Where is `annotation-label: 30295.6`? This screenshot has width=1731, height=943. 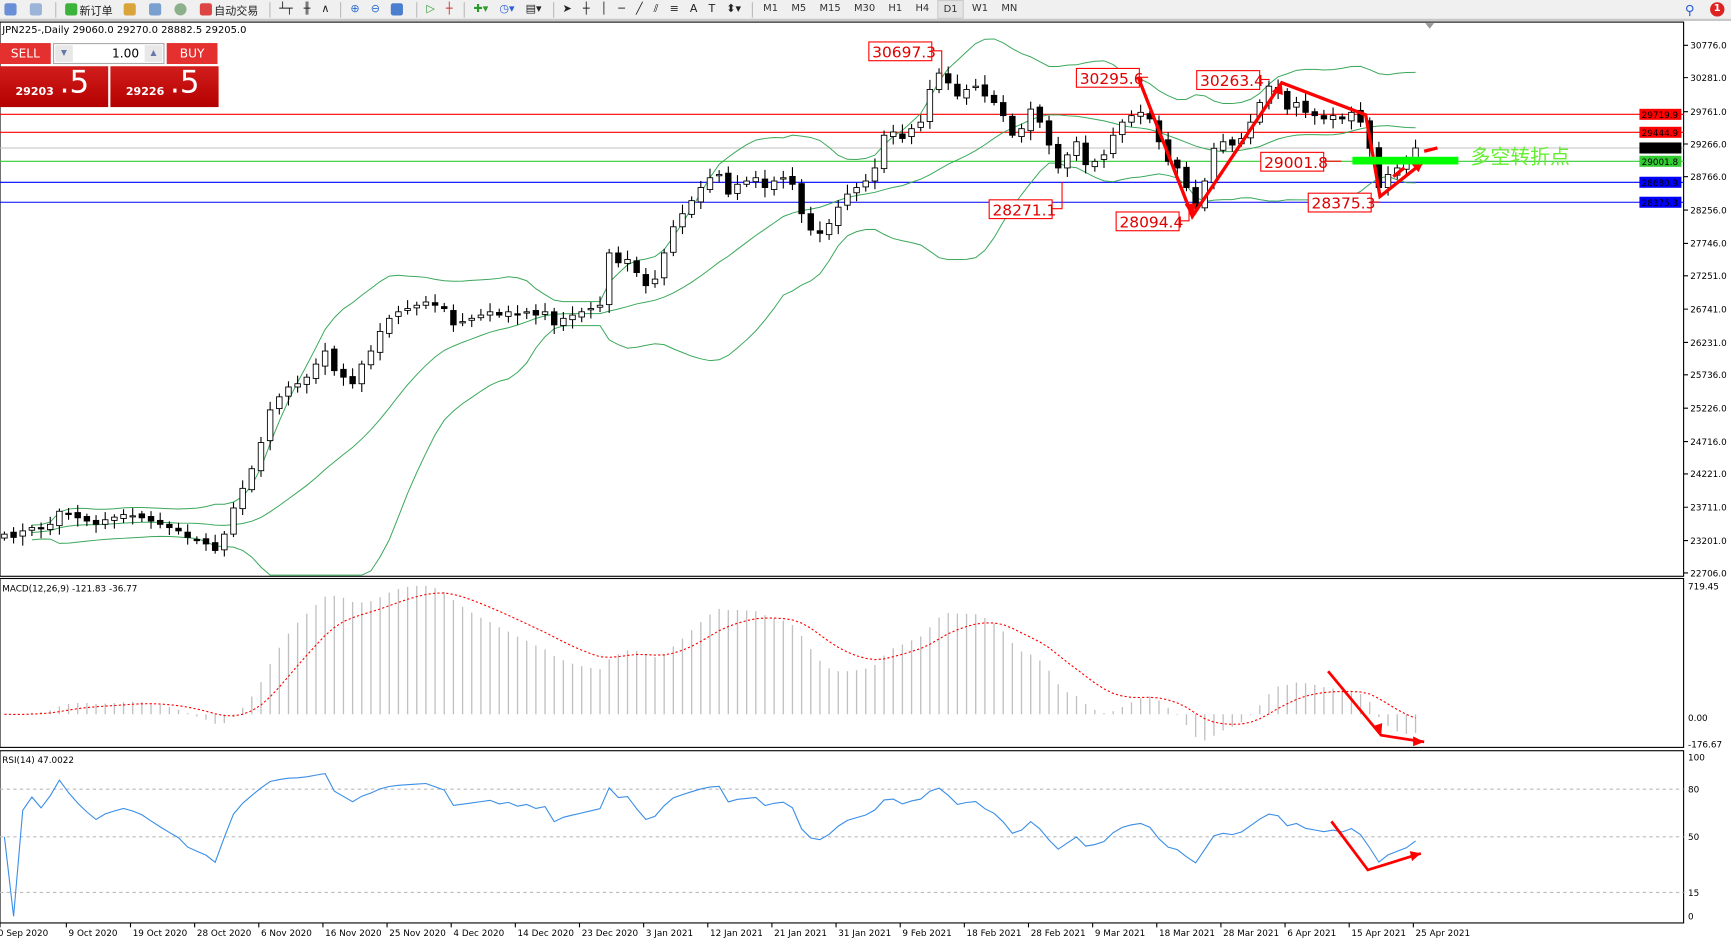 annotation-label: 30295.6 is located at coordinates (1112, 77).